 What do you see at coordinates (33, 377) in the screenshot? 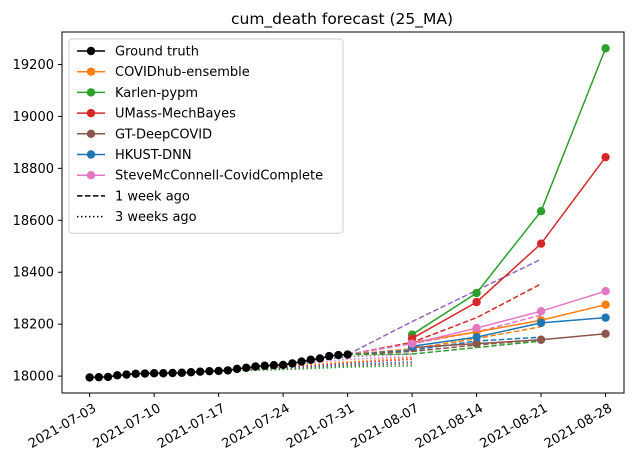
I see `y-tick-label: 18000` at bounding box center [33, 377].